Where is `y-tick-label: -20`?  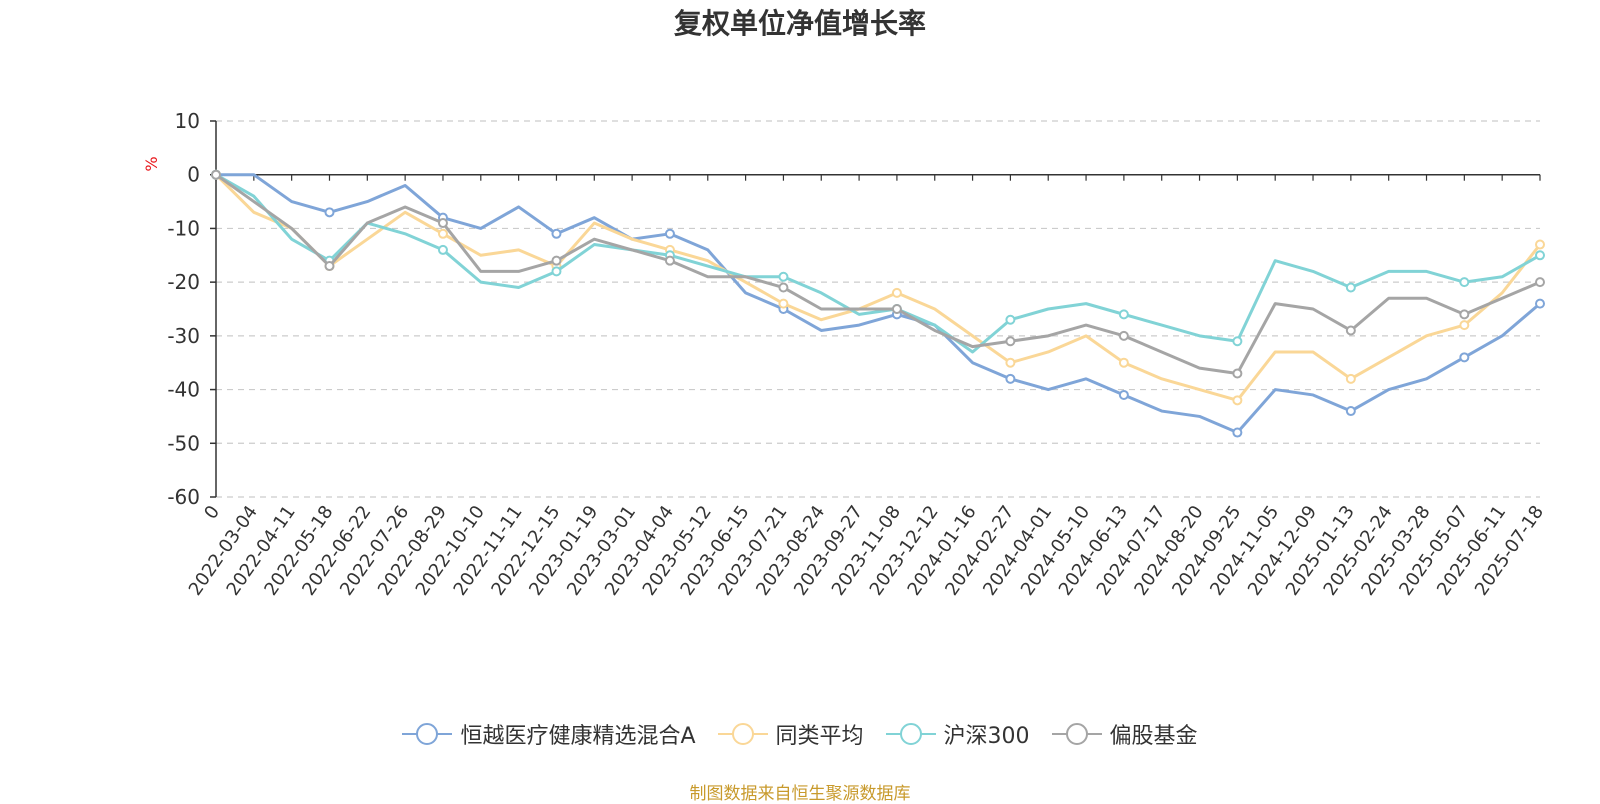
y-tick-label: -20 is located at coordinates (183, 282).